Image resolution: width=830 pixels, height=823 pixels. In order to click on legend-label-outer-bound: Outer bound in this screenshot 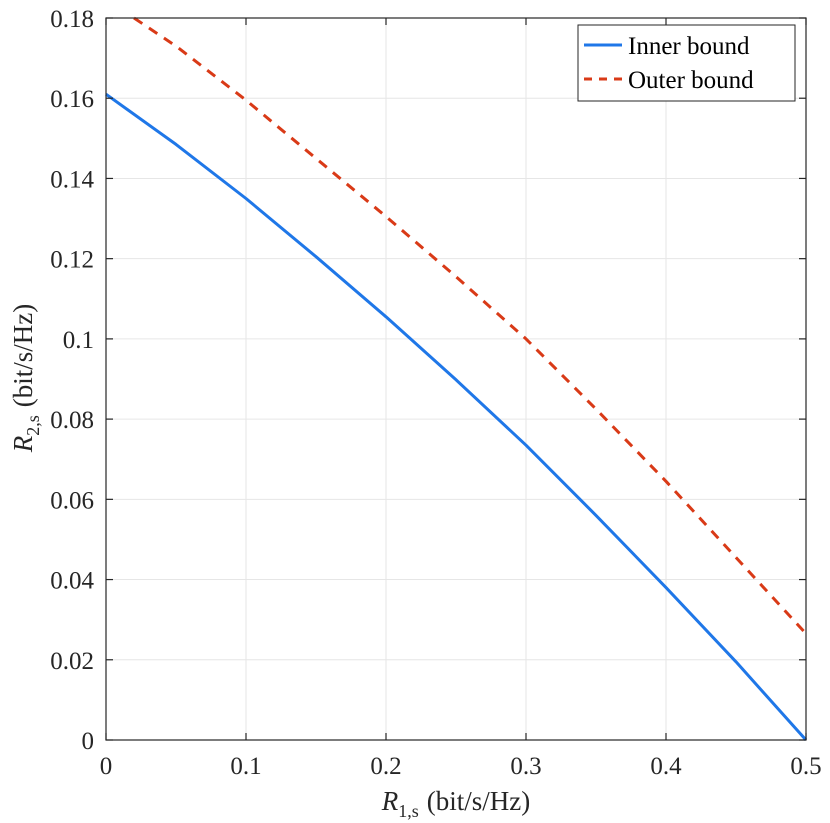, I will do `click(691, 80)`.